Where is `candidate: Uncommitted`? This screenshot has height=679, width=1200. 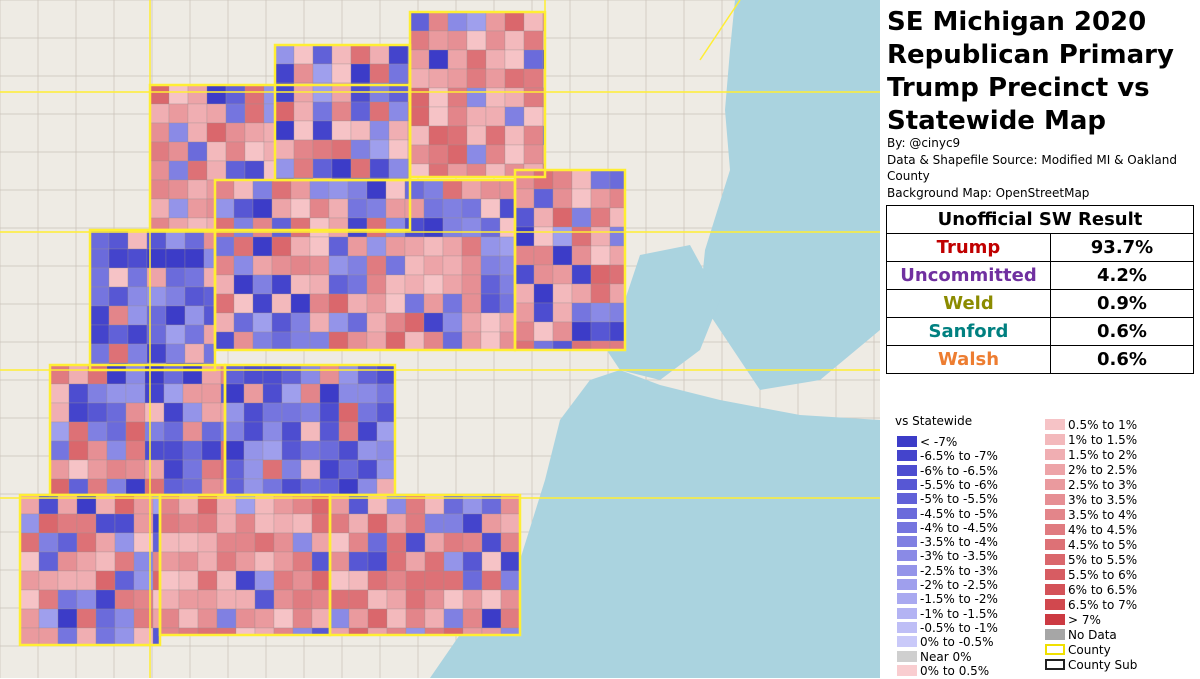
candidate: Uncommitted is located at coordinates (968, 275).